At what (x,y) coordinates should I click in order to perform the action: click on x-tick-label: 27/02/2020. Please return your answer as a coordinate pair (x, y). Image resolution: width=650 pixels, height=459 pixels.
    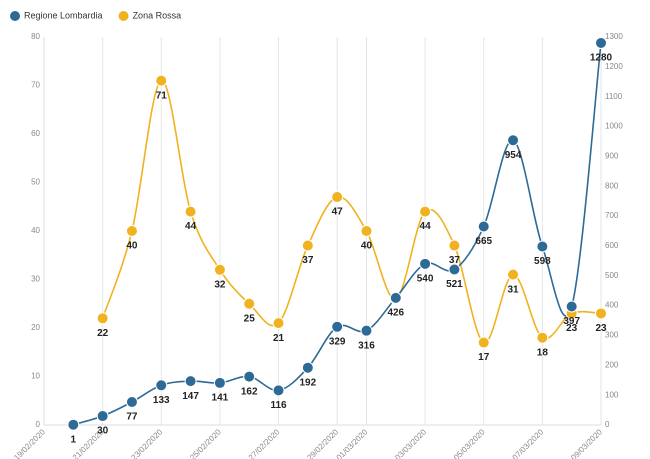
    Looking at the image, I should click on (264, 443).